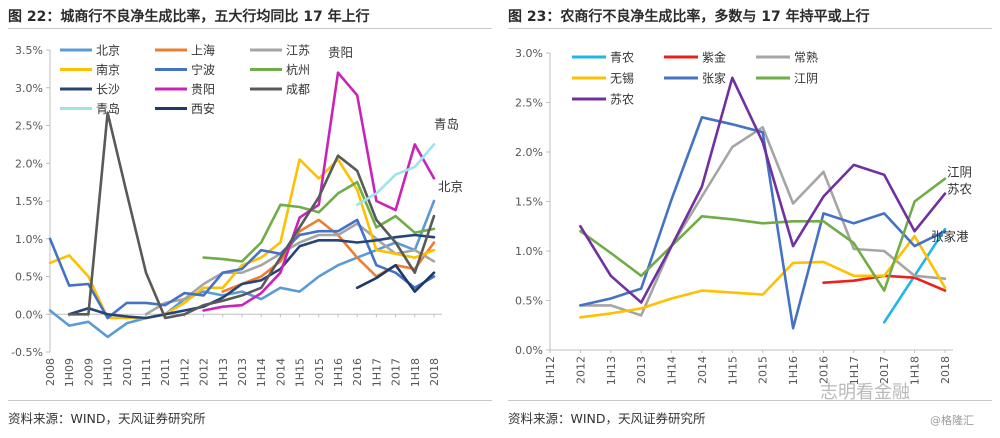 This screenshot has height=438, width=1000. Describe the element at coordinates (622, 78) in the screenshot. I see `legend-label: 无锡` at that location.